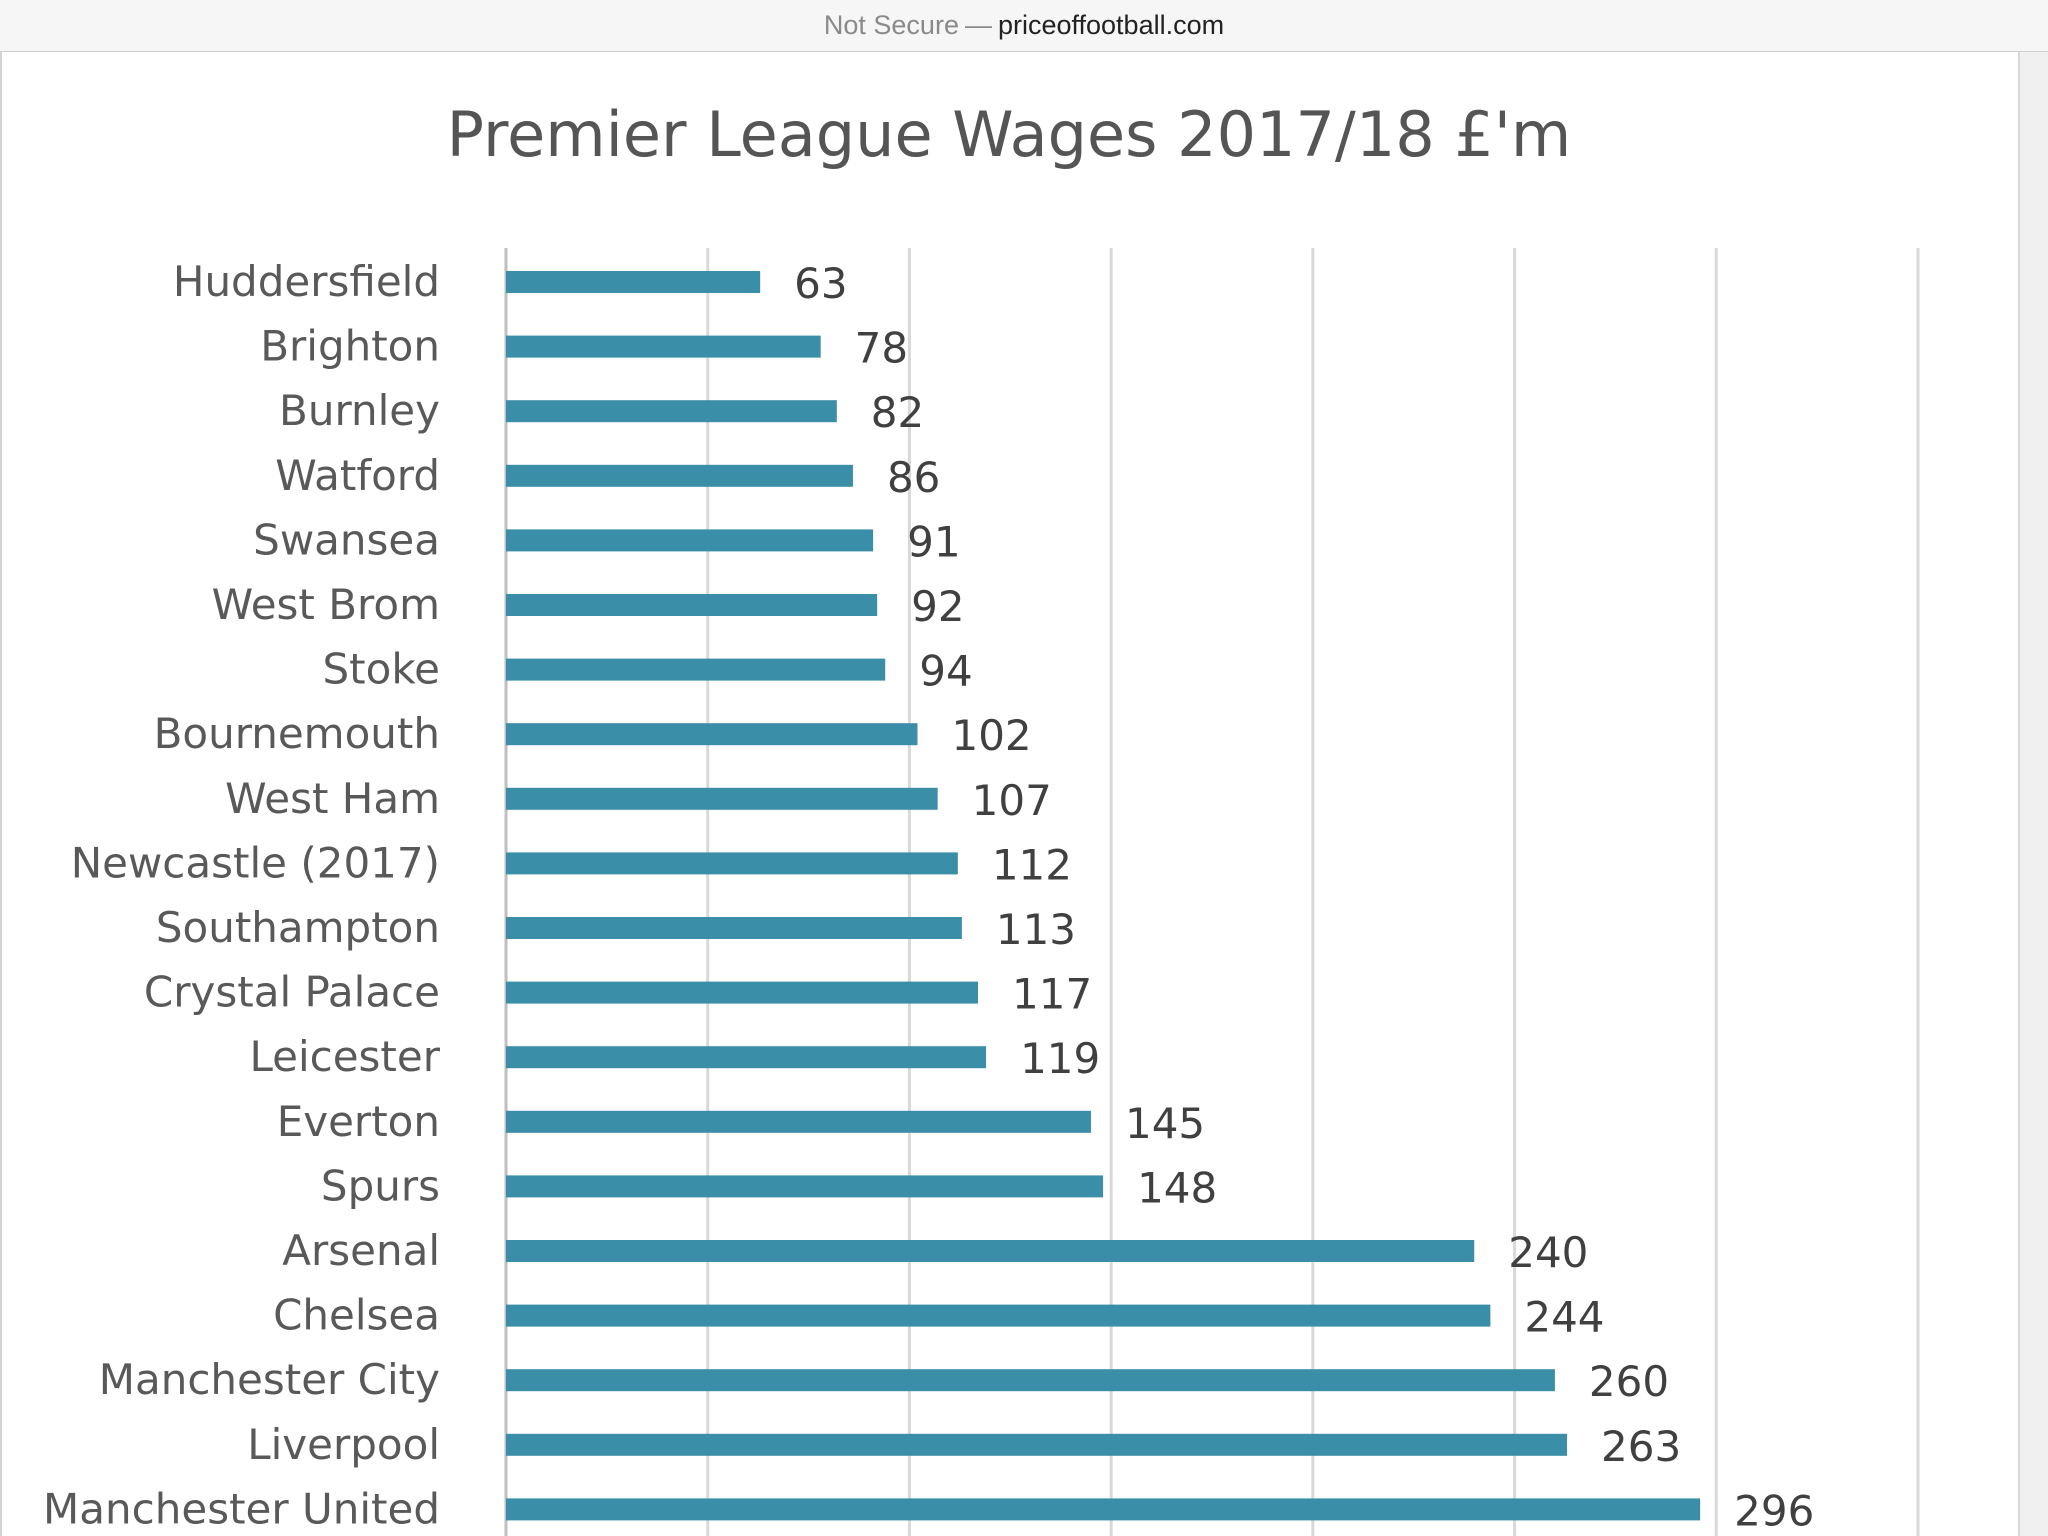 Image resolution: width=2048 pixels, height=1536 pixels. I want to click on category-label: West Brom, so click(326, 604).